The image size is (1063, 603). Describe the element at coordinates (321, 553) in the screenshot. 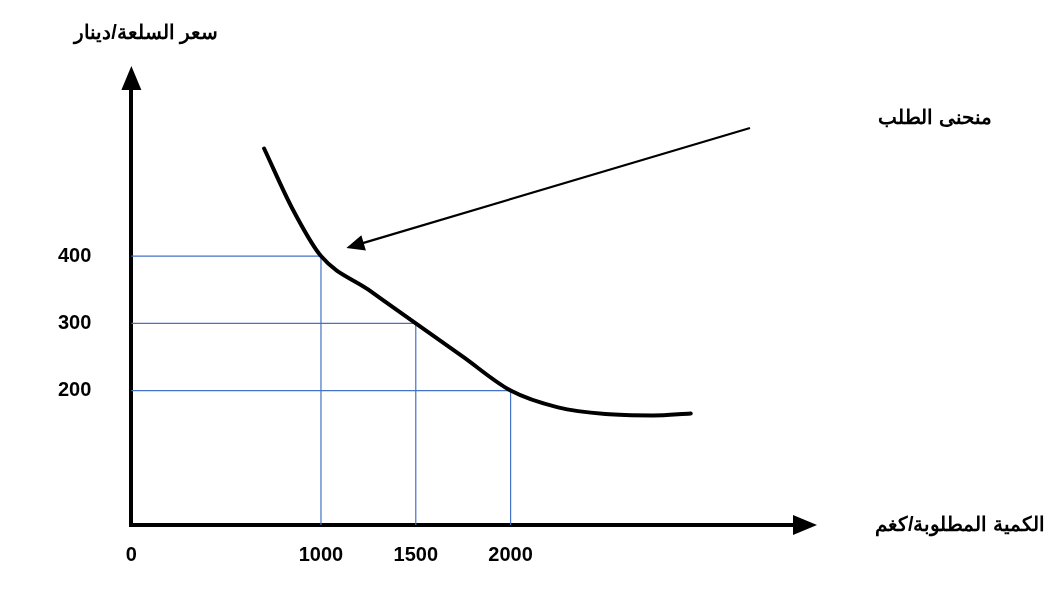

I see `x-tick-label: 1000` at that location.